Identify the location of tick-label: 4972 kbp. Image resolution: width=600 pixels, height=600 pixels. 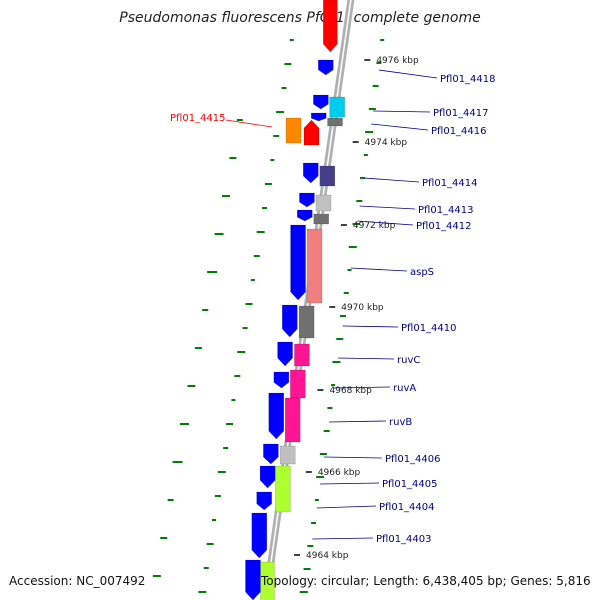
(374, 226).